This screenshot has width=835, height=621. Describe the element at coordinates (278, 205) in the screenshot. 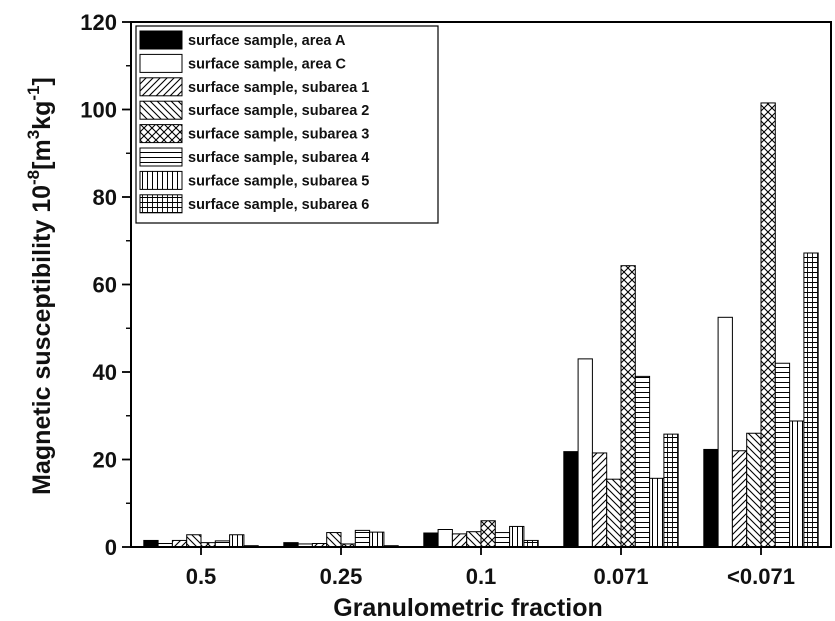

I see `legend-label: surface sample, subarea 6` at that location.